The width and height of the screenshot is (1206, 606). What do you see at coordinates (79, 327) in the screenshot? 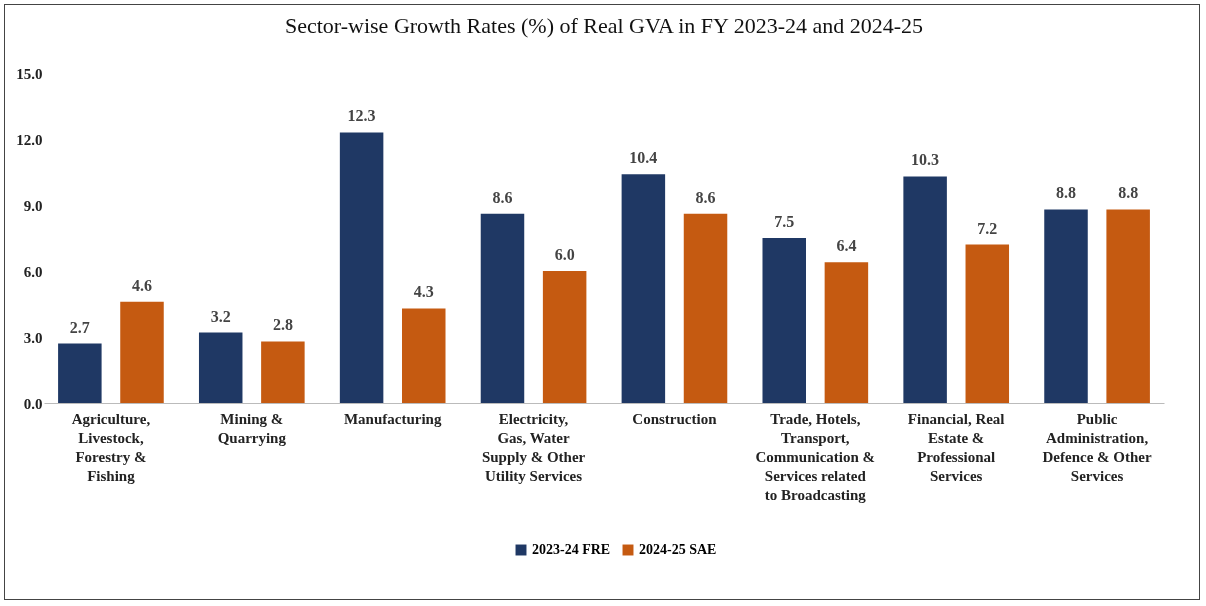
I see `data-label: 2.7` at bounding box center [79, 327].